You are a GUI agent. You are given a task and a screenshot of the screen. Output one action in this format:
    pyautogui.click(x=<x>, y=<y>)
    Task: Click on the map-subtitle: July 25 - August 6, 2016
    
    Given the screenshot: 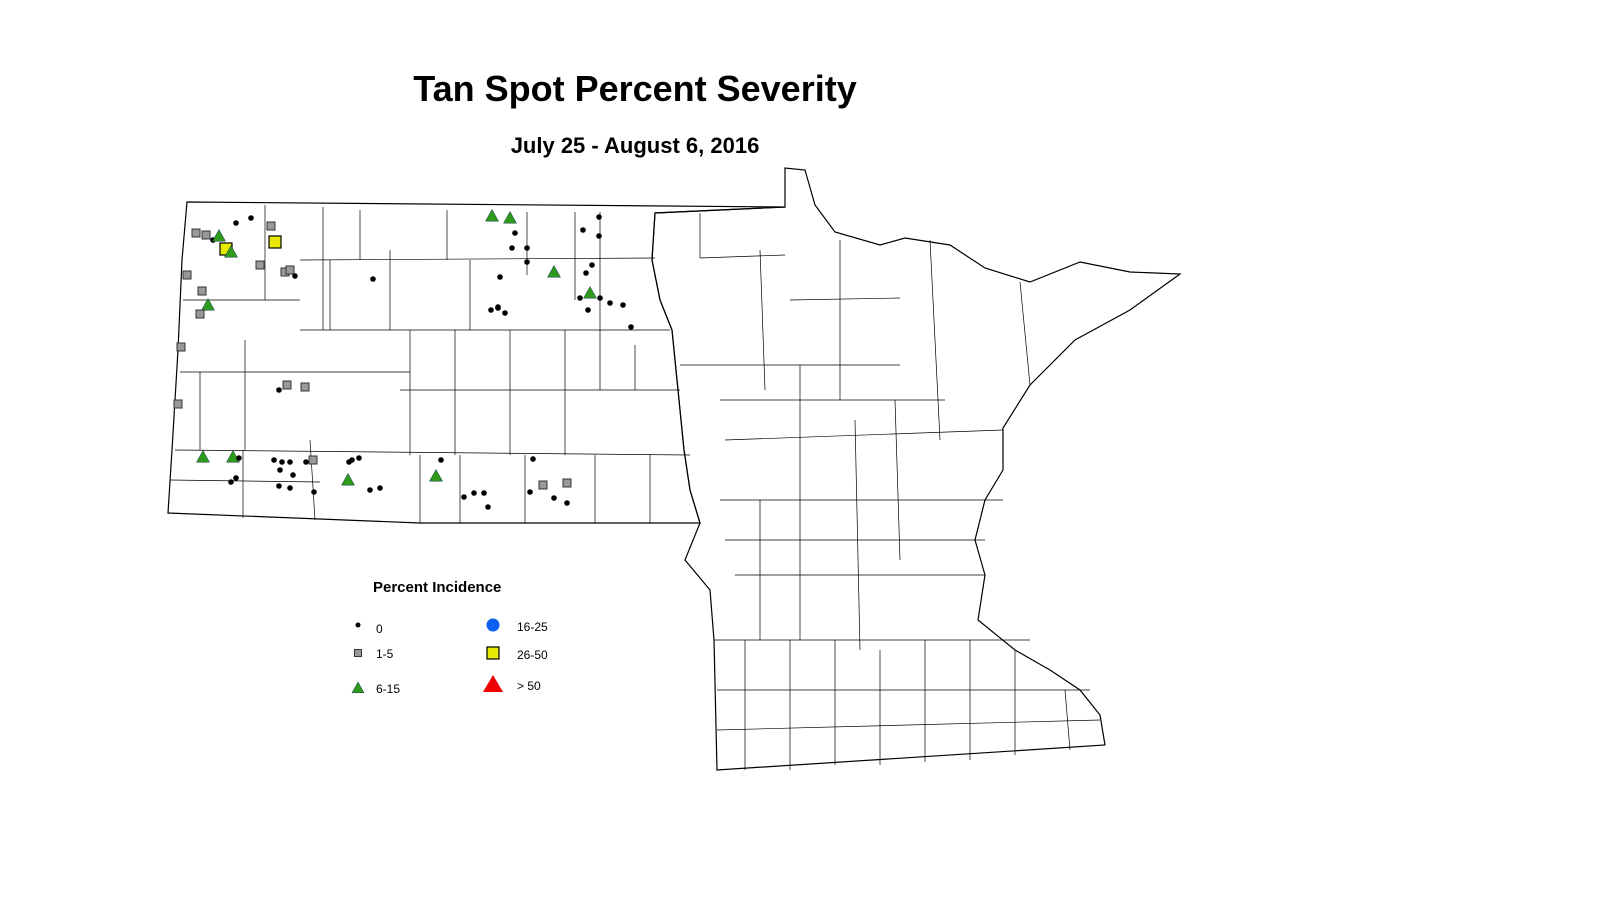 What is the action you would take?
    pyautogui.click(x=635, y=145)
    